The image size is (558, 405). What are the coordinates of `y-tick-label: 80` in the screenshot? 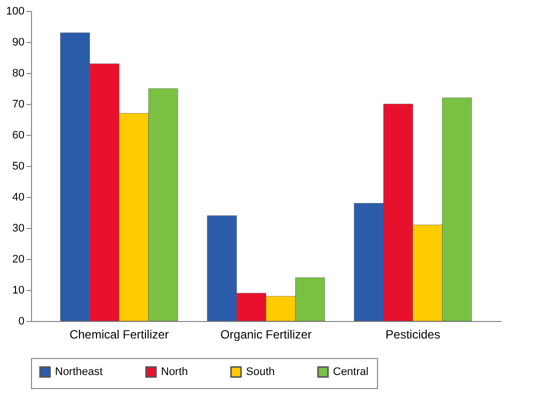 It's located at (18, 74).